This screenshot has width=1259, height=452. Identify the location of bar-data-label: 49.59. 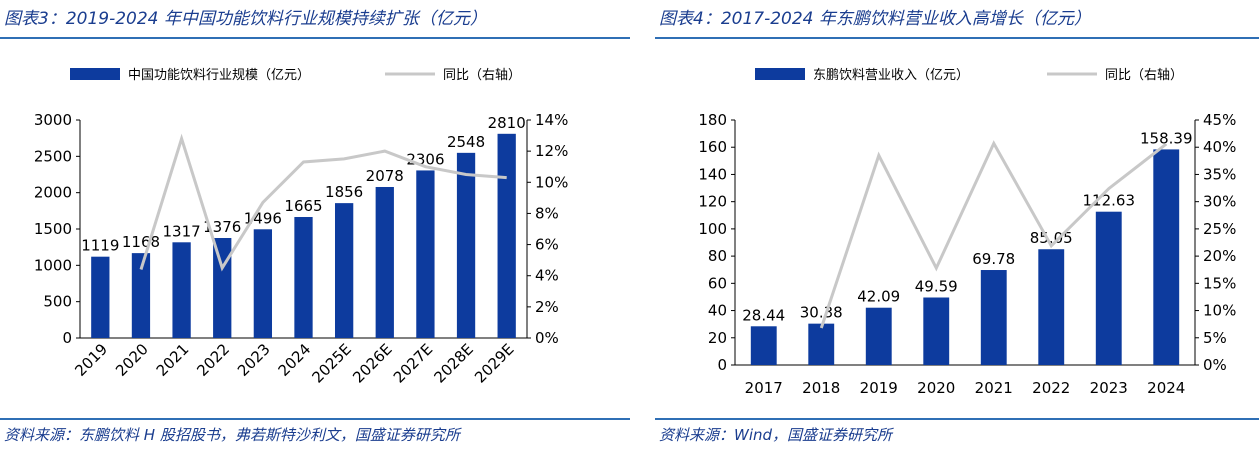
(936, 287).